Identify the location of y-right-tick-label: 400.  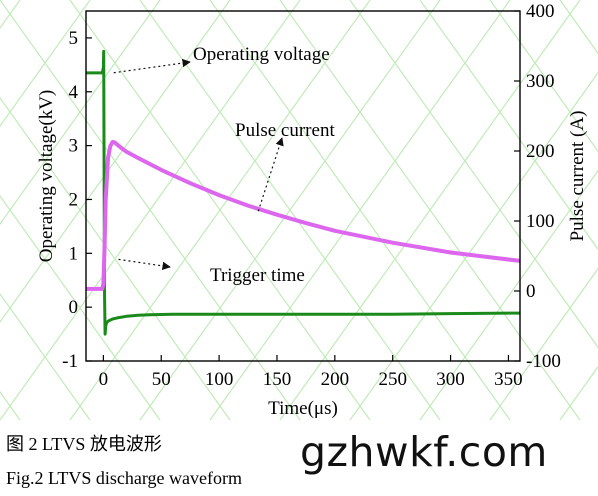
(540, 11).